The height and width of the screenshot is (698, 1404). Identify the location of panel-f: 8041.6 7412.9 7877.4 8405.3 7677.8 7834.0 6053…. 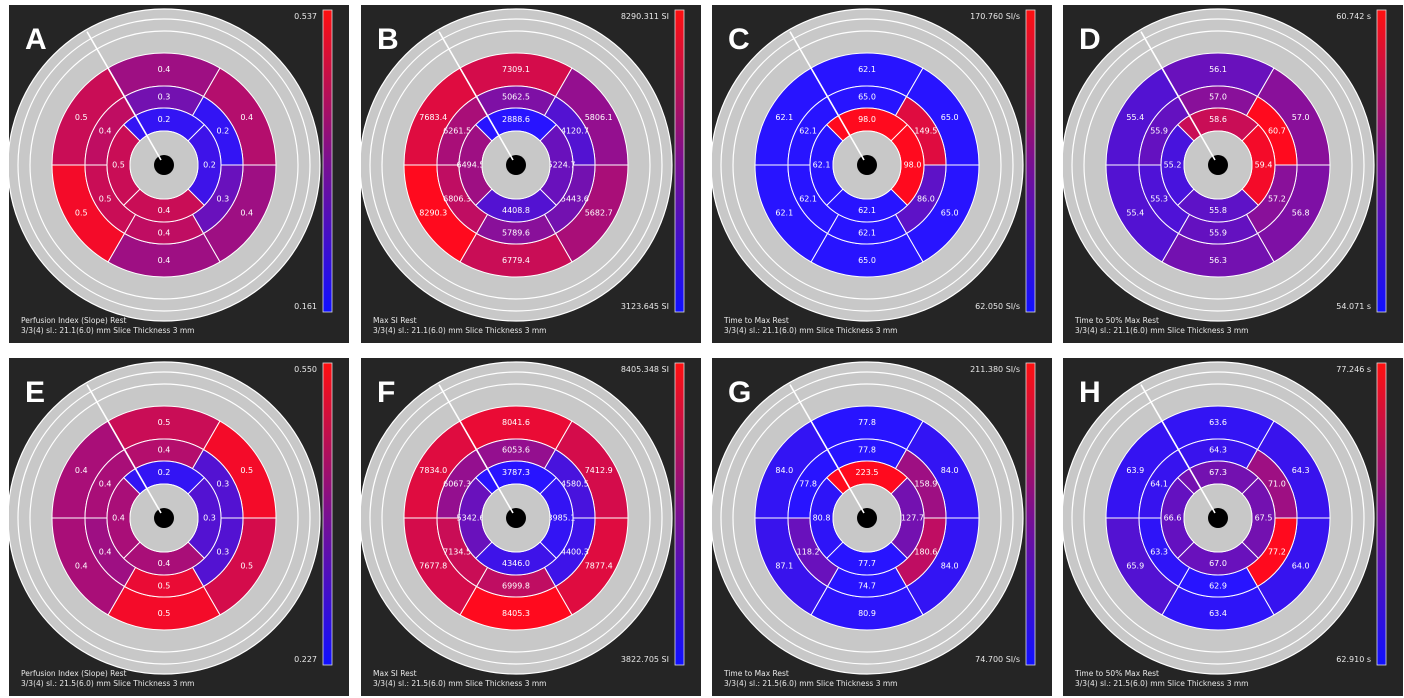
(531, 527).